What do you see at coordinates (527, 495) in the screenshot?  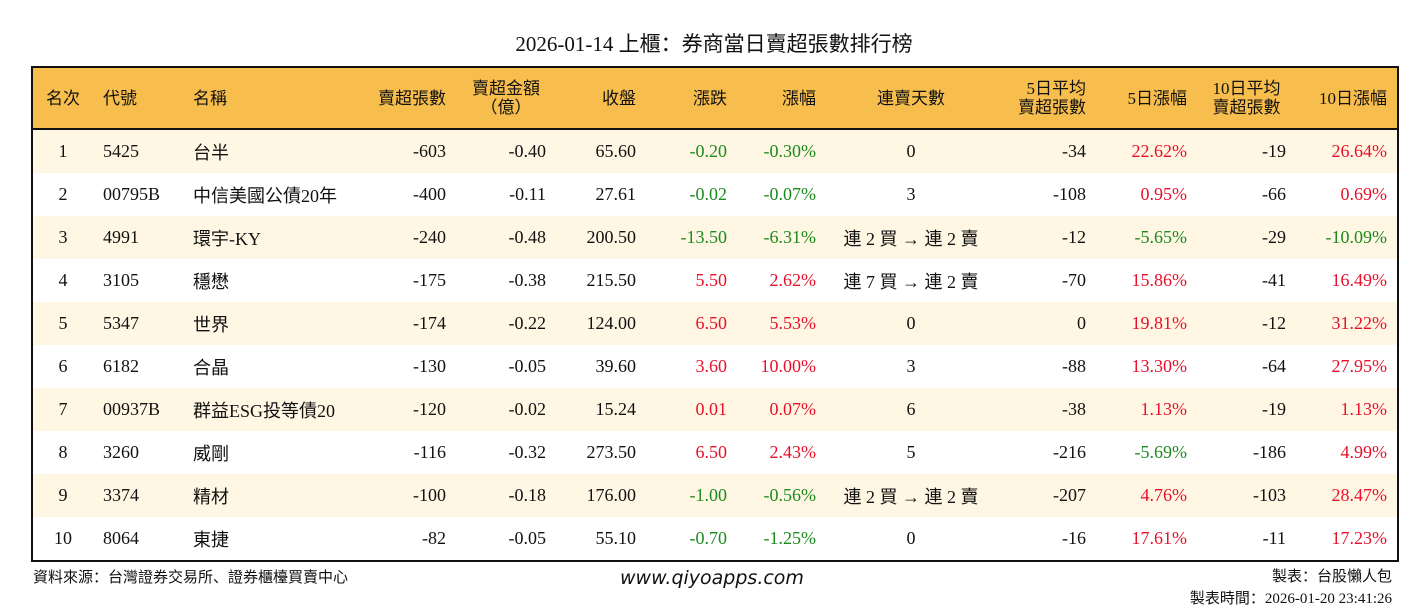 I see `cell-net-sell-amount: -0.18` at bounding box center [527, 495].